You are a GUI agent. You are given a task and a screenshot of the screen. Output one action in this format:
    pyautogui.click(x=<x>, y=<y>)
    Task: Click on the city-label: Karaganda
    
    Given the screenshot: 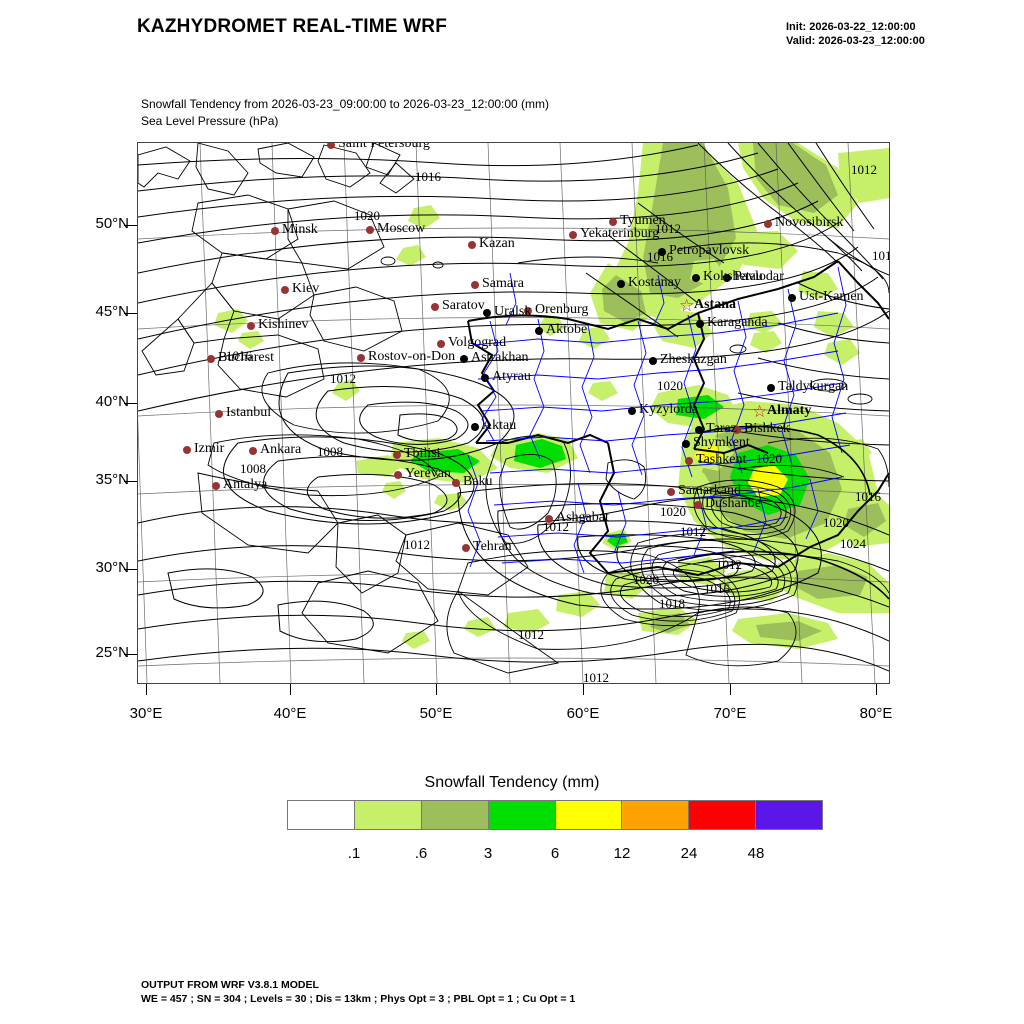 What is the action you would take?
    pyautogui.click(x=737, y=322)
    